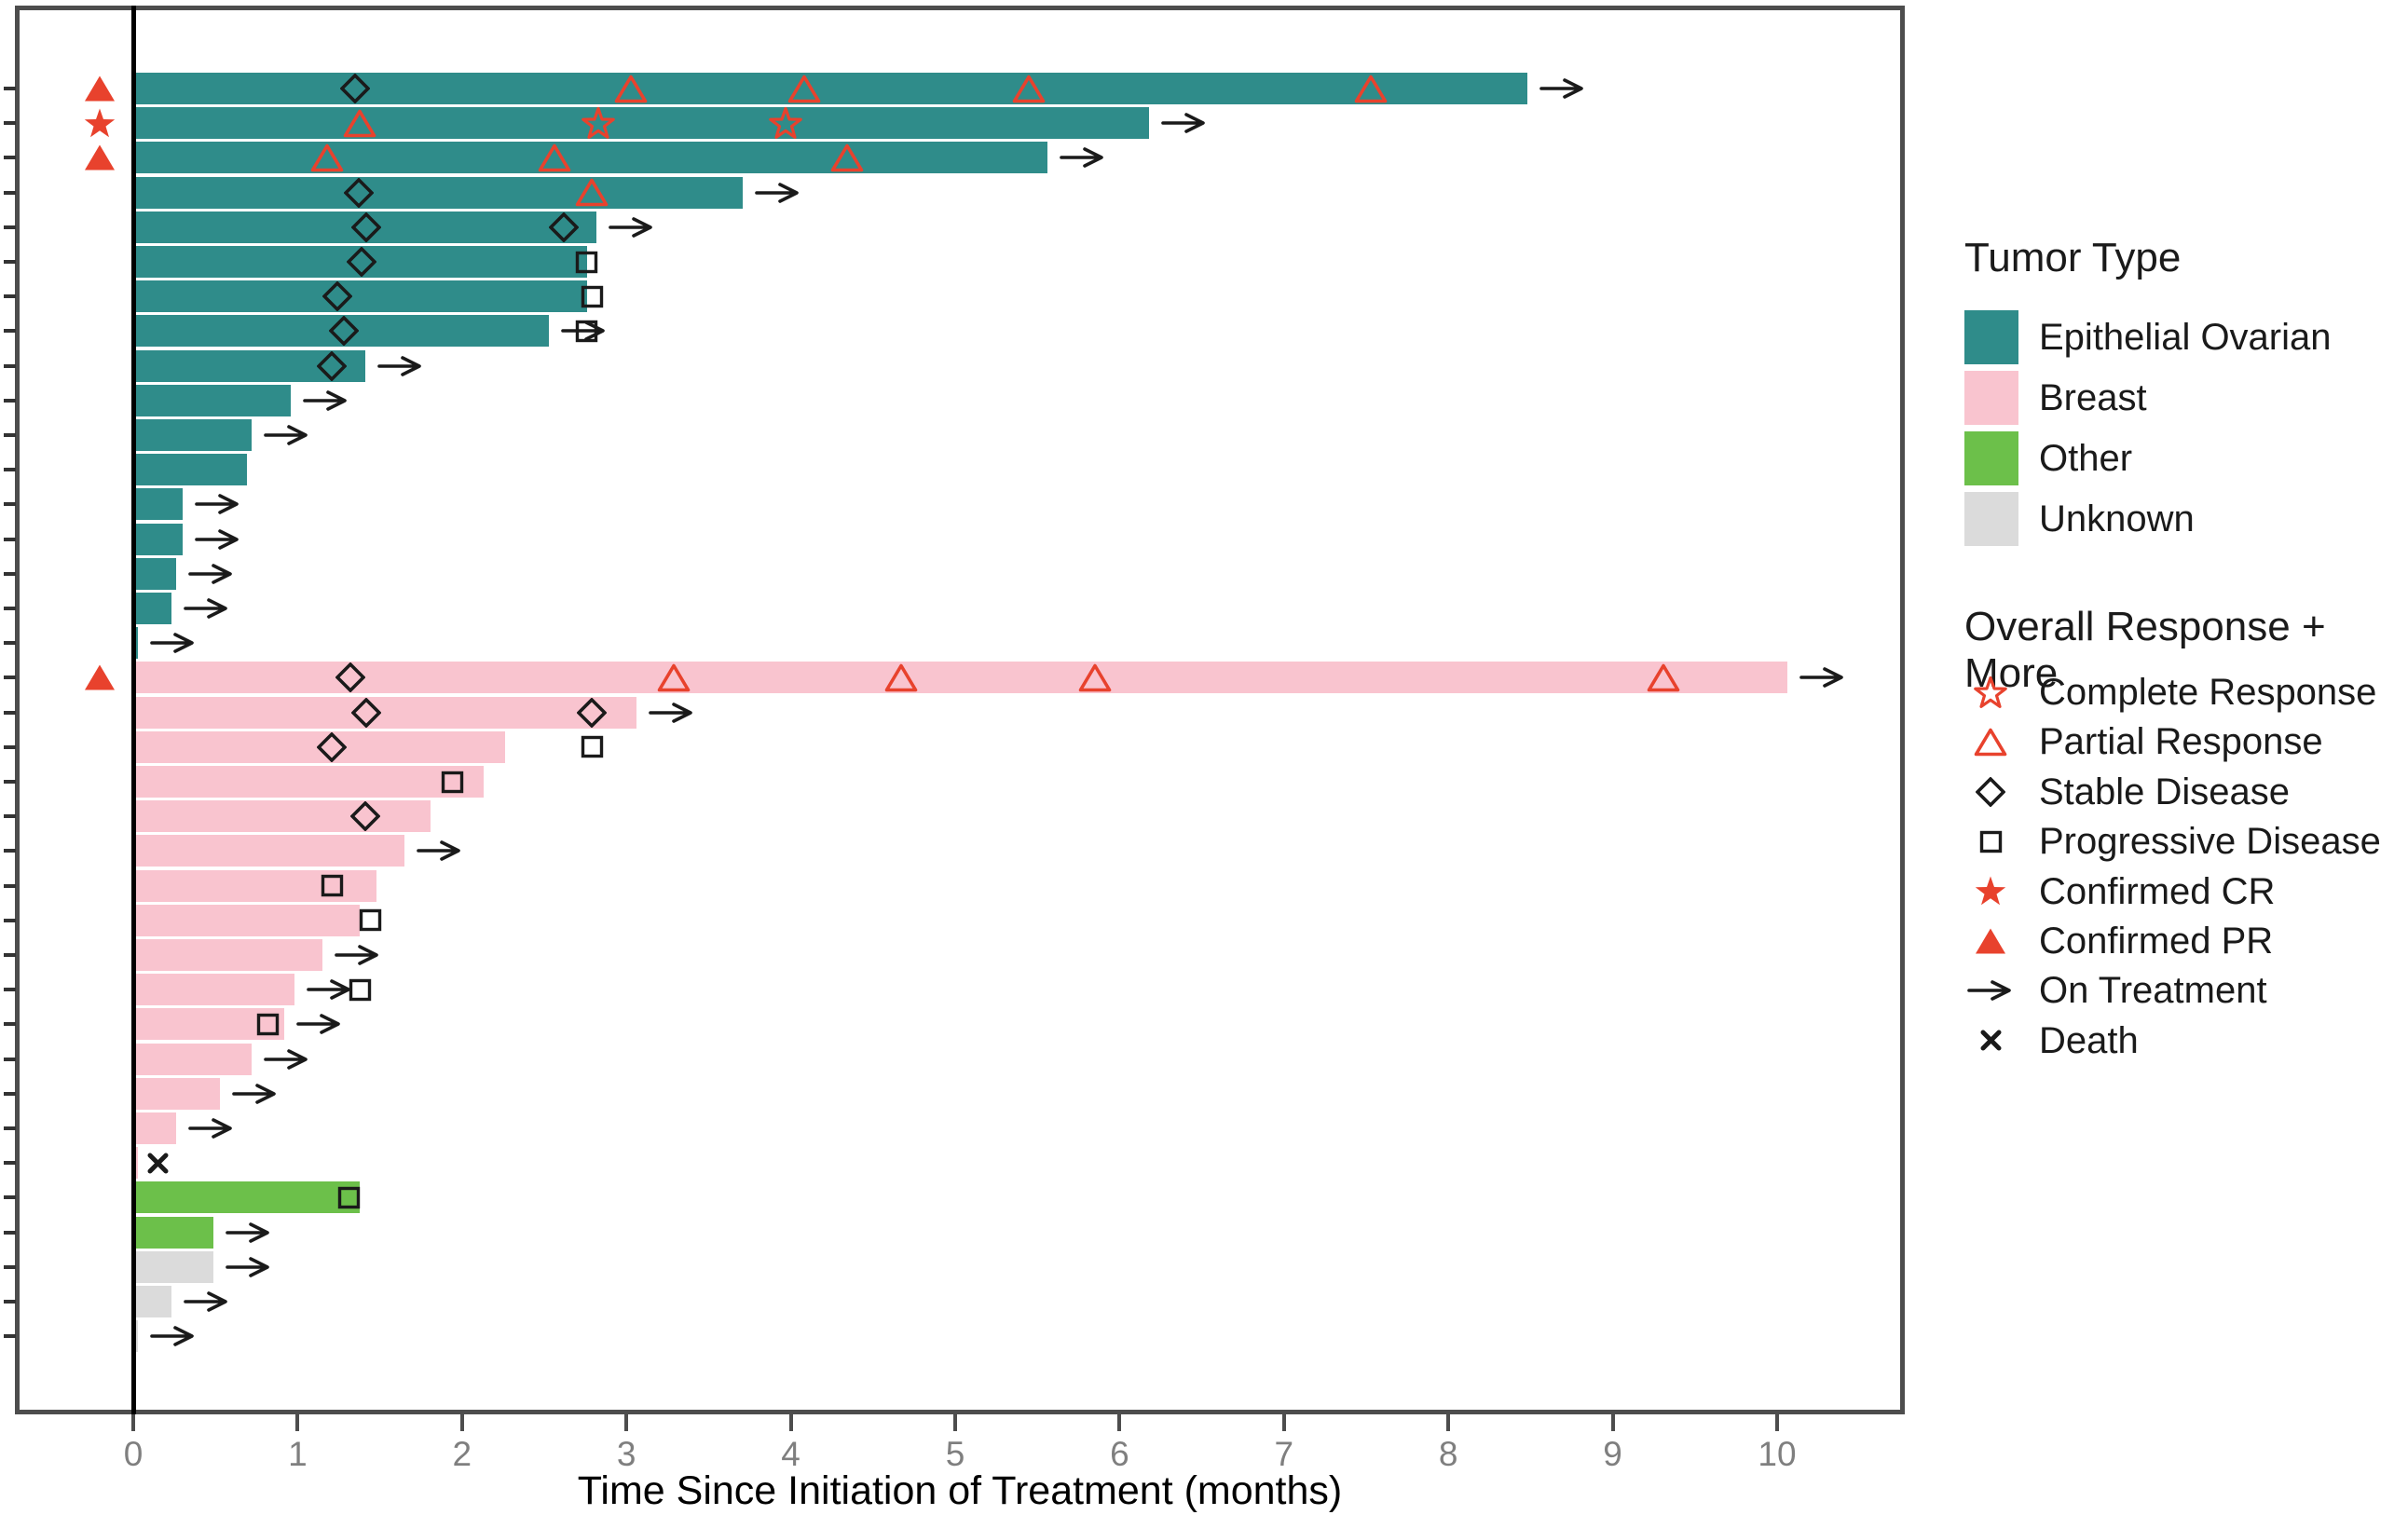  I want to click on legend-label: Breast, so click(2093, 398).